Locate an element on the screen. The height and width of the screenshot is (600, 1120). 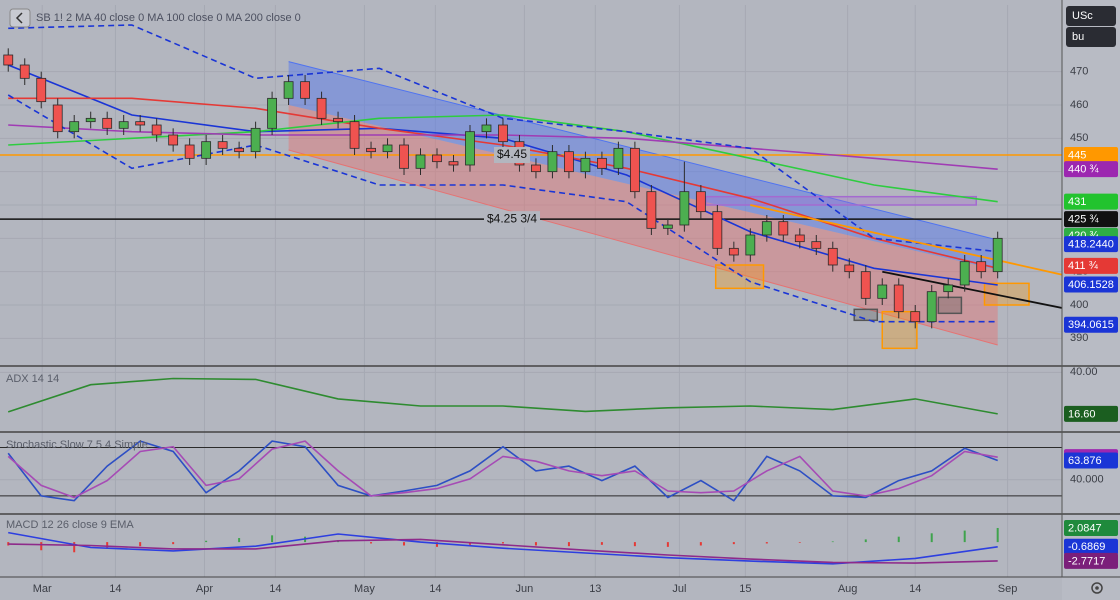
macd-pane is located at coordinates (503, 546).